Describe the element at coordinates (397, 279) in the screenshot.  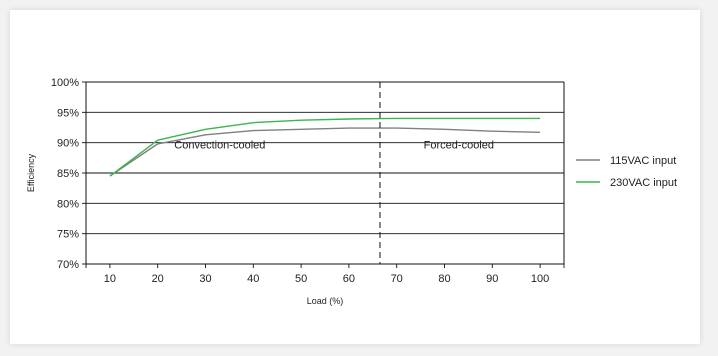
I see `xtick-label: 70` at that location.